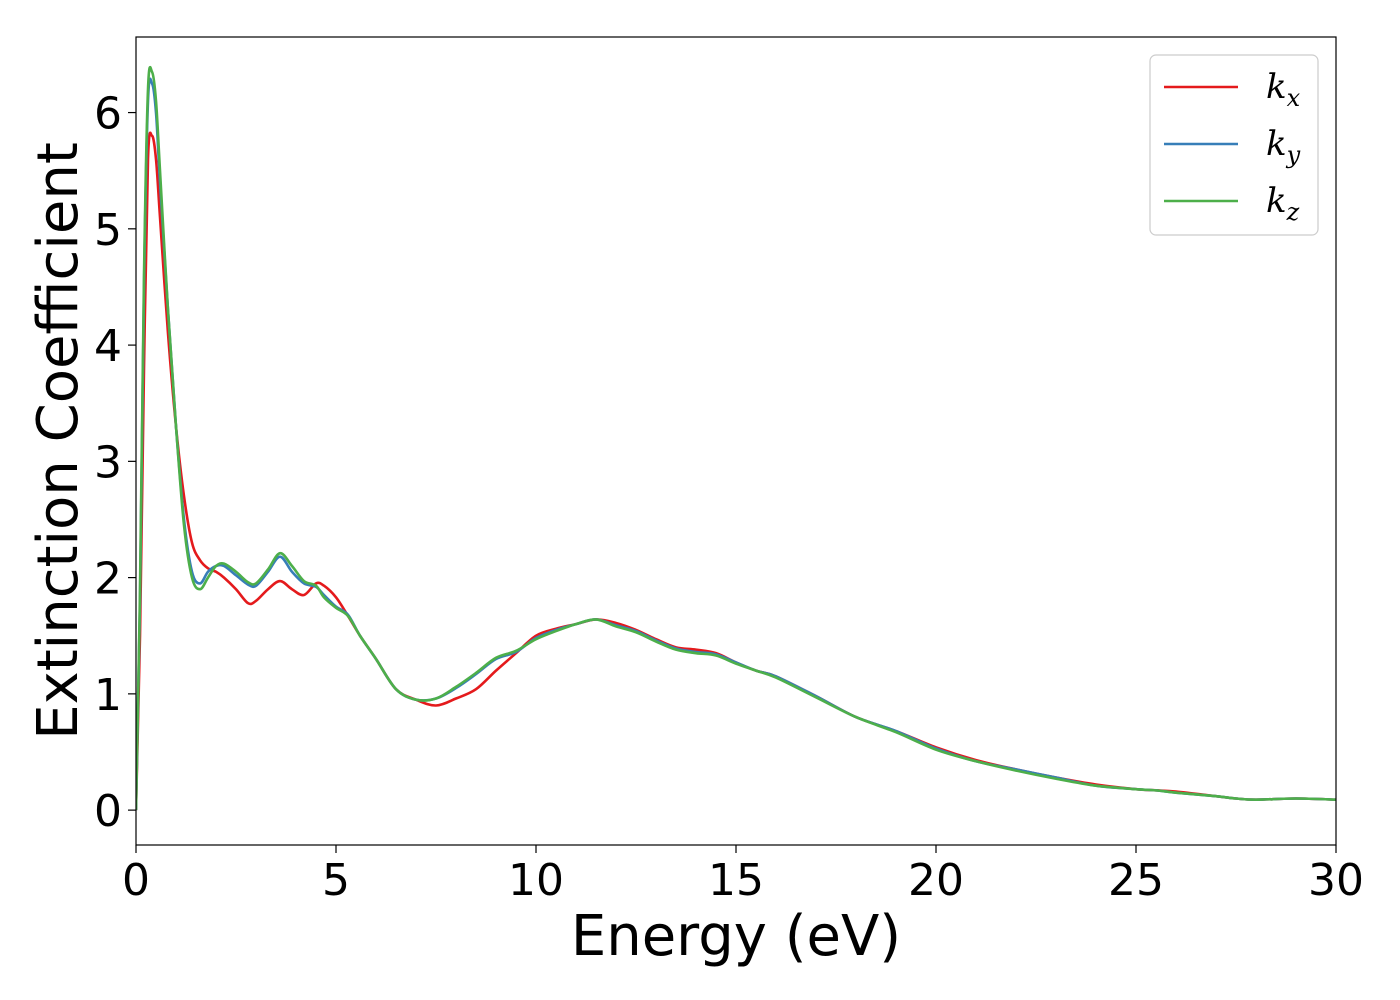  Describe the element at coordinates (108, 230) in the screenshot. I see `y-tick-label: 5` at that location.